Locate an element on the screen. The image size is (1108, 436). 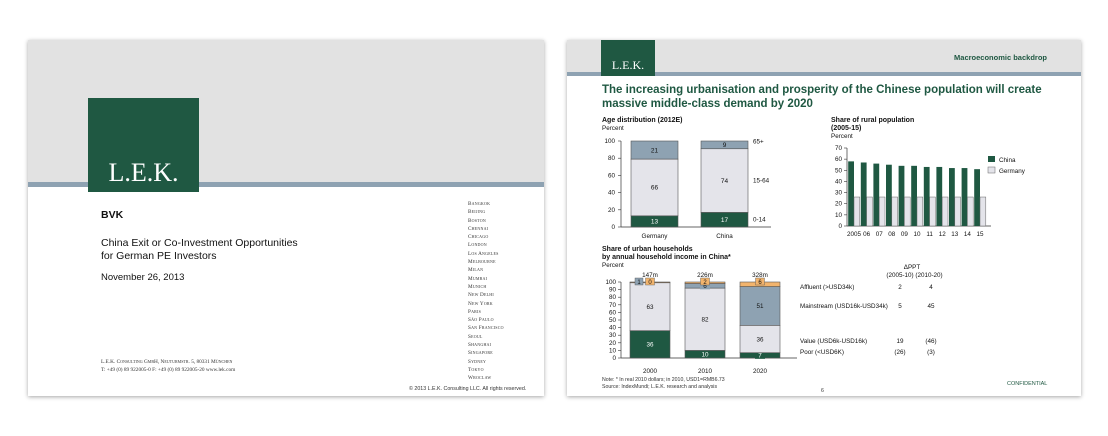
bar-value-label: 36 is located at coordinates (650, 345).